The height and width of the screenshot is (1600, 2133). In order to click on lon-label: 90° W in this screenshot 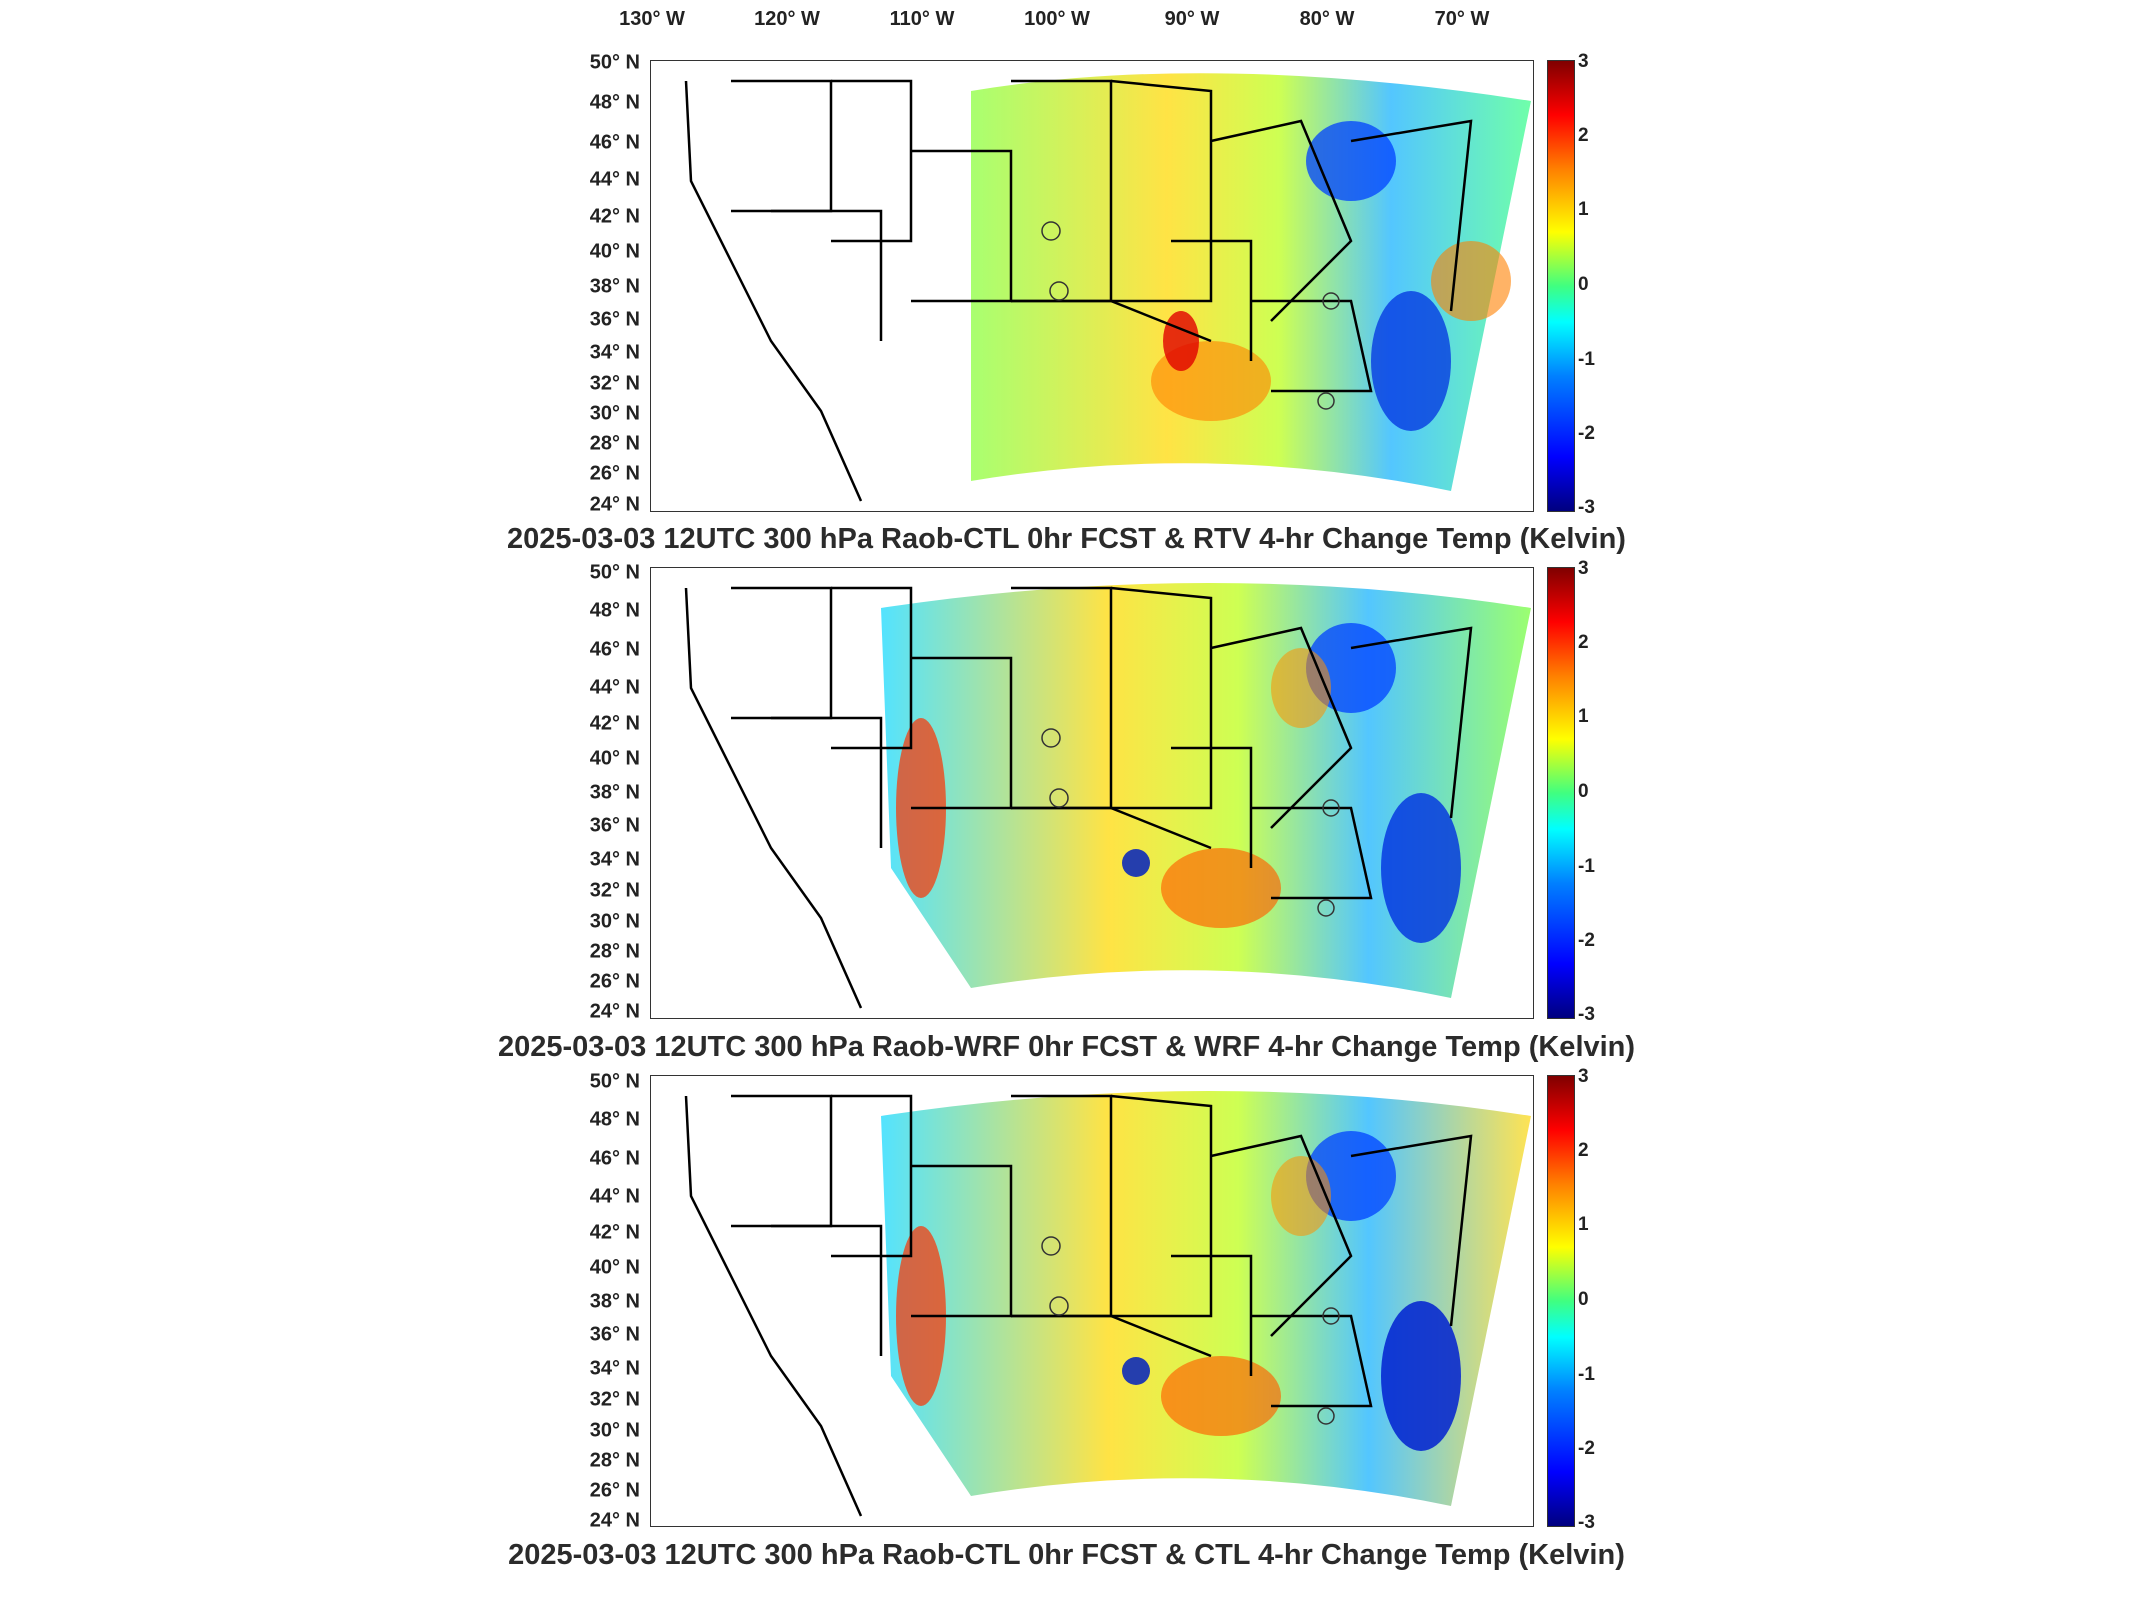, I will do `click(1192, 19)`.